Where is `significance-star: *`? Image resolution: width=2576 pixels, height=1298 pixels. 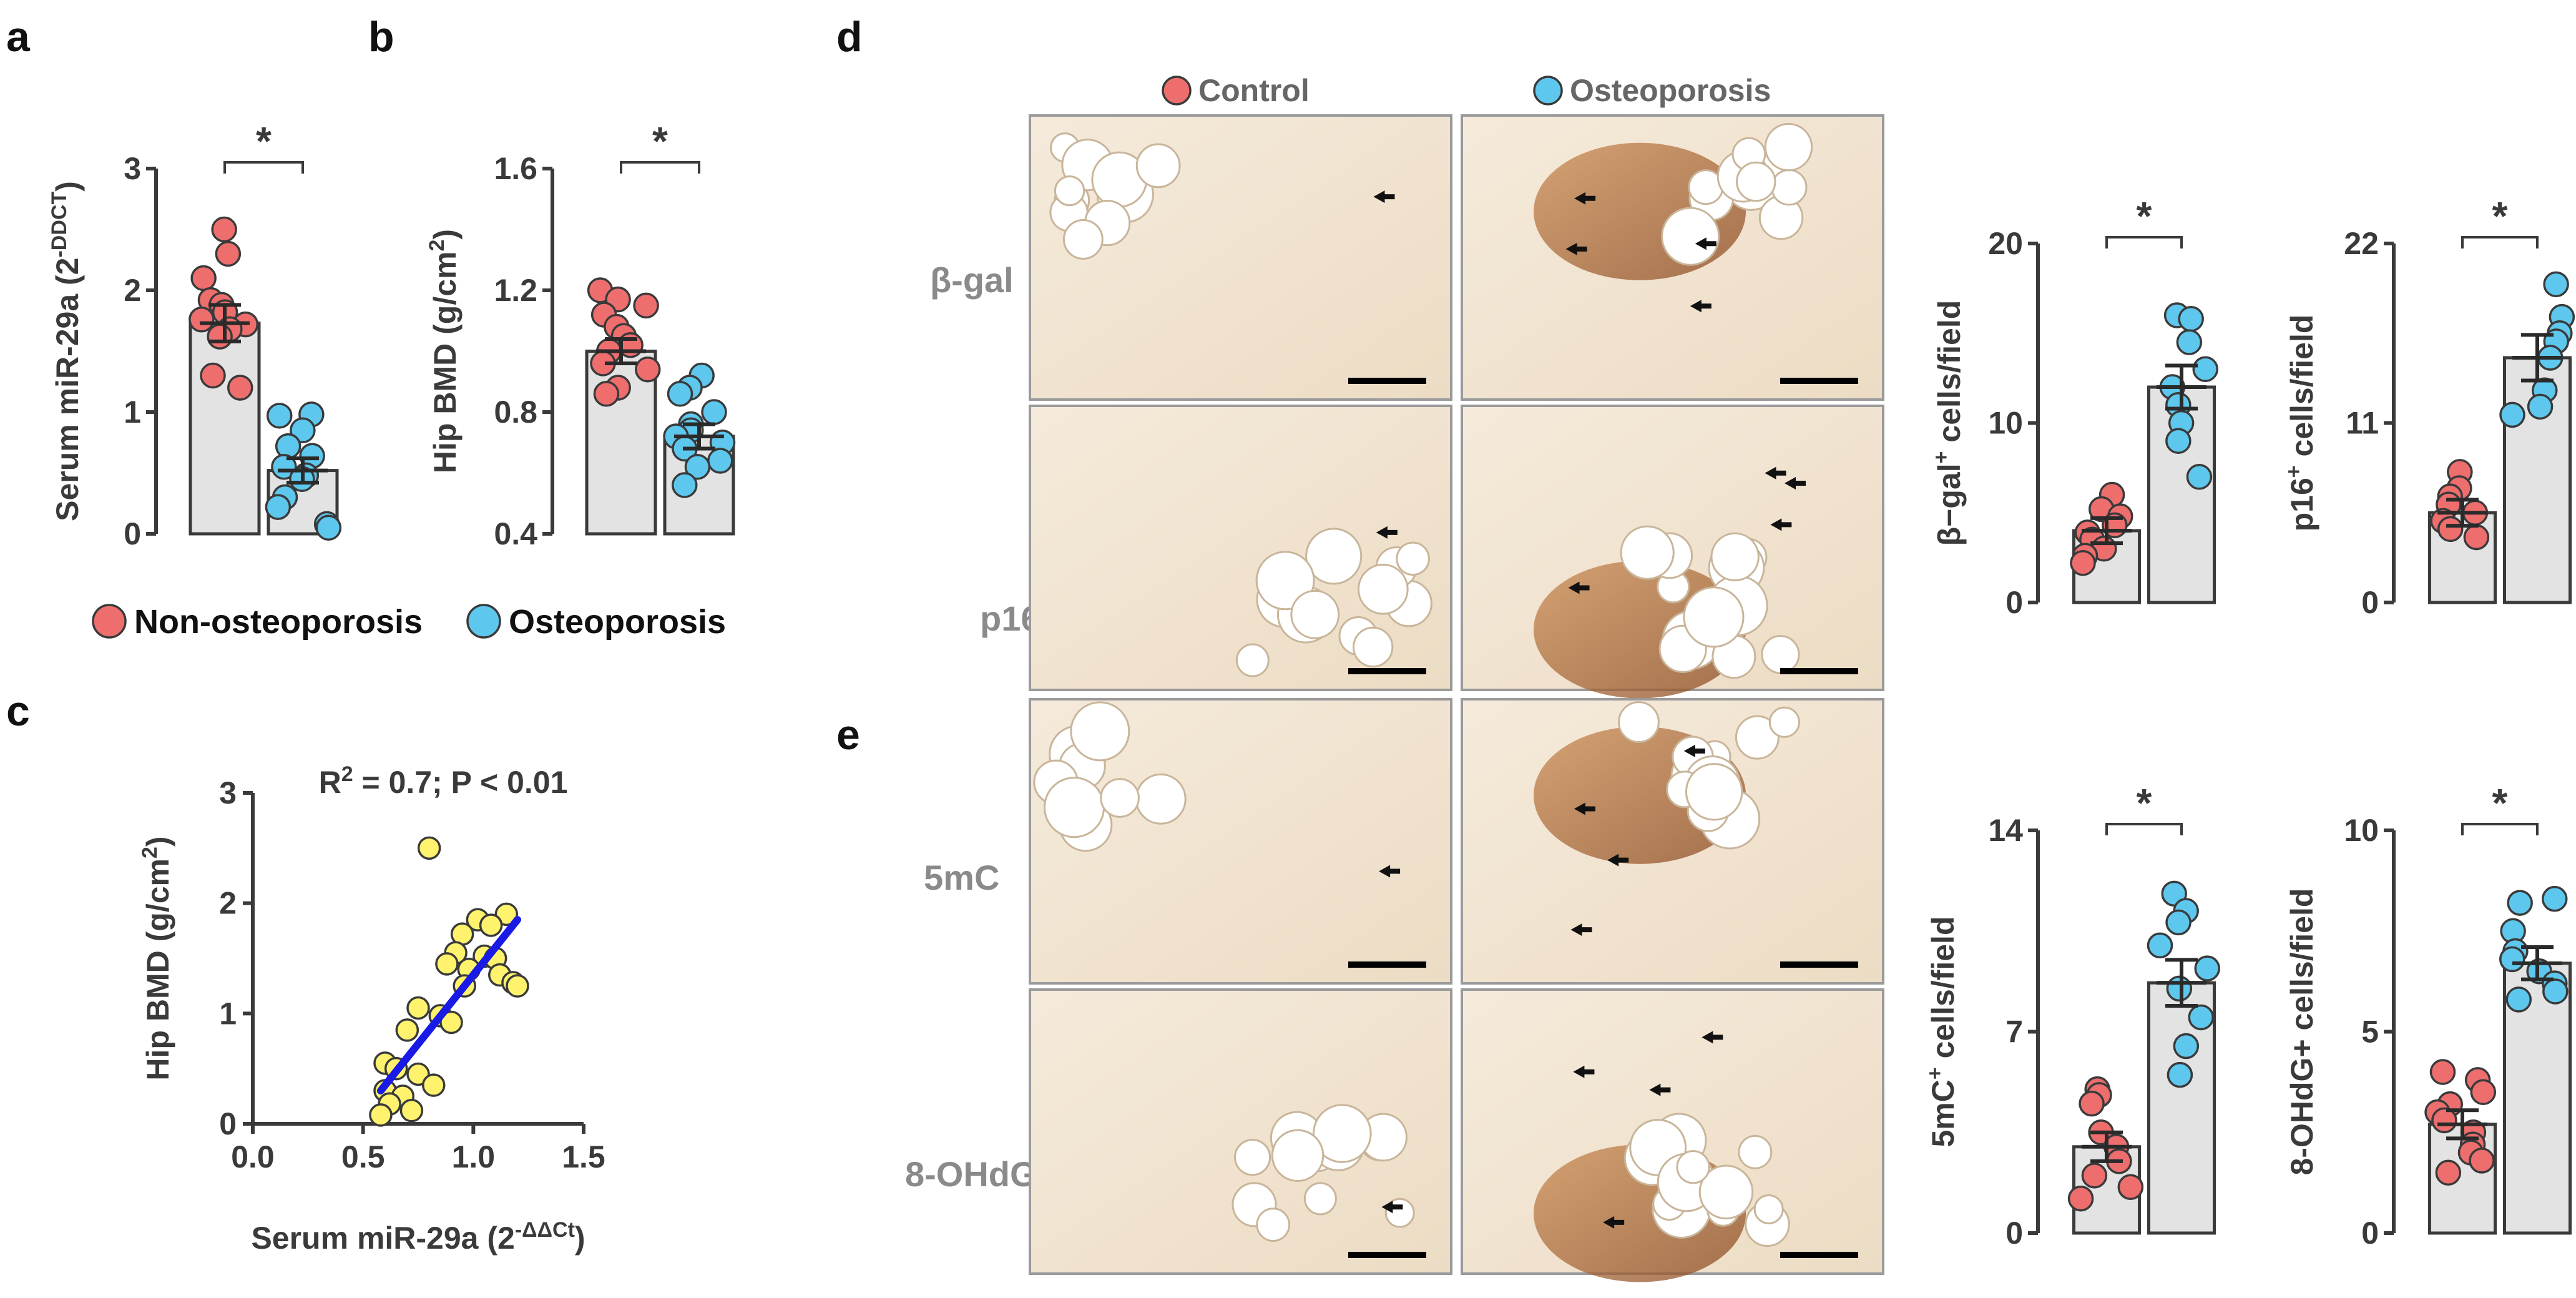
significance-star: * is located at coordinates (660, 141).